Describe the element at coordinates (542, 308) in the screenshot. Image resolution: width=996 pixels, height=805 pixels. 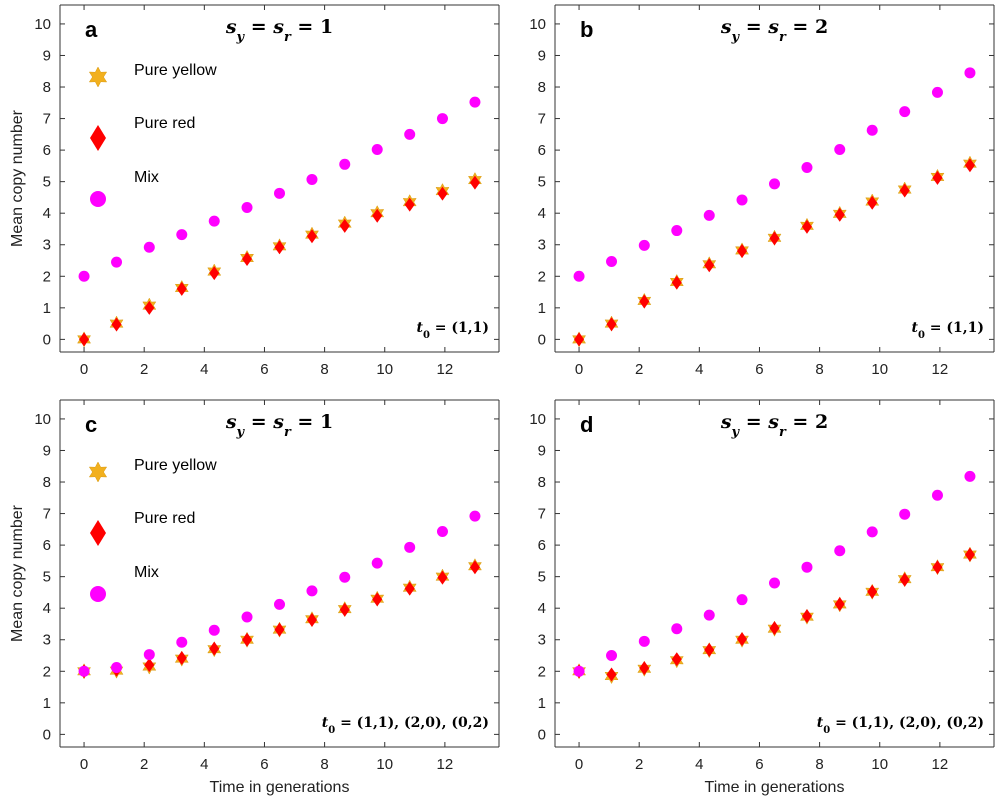
I see `y-tick-label: 1` at that location.